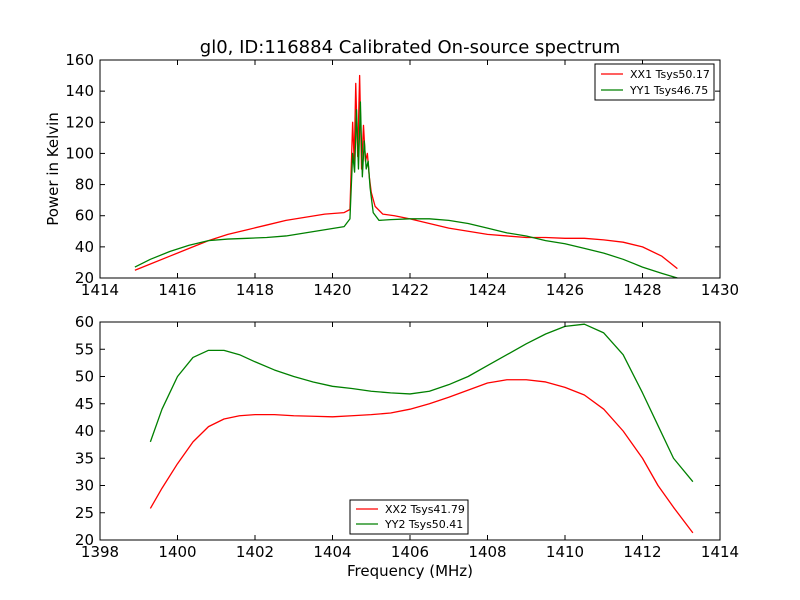 This screenshot has height=600, width=800. I want to click on x-tick-label: 1402, so click(255, 552).